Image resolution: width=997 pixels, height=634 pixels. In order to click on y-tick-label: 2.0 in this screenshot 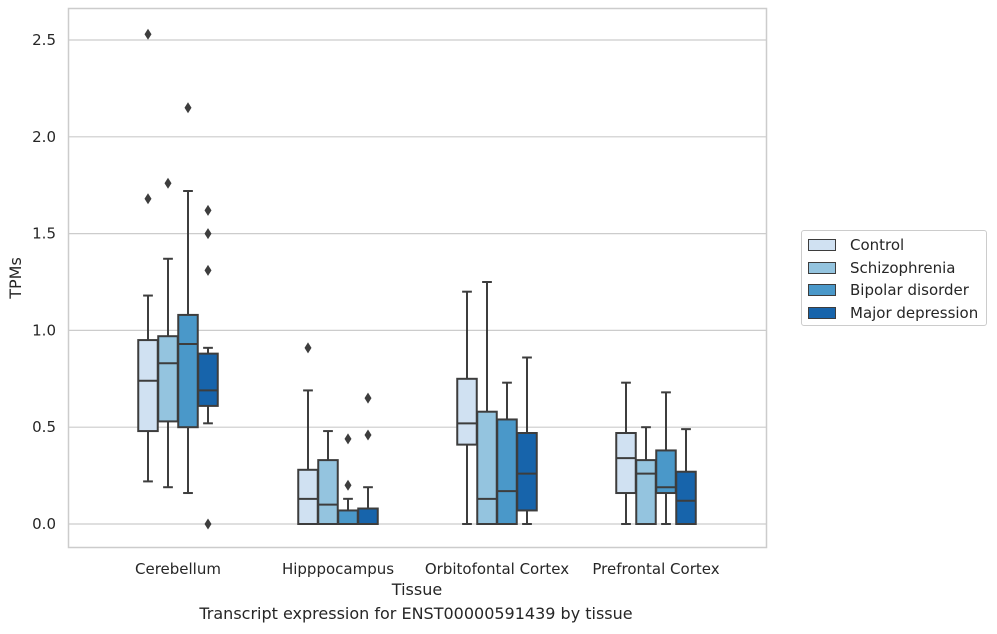, I will do `click(44, 137)`.